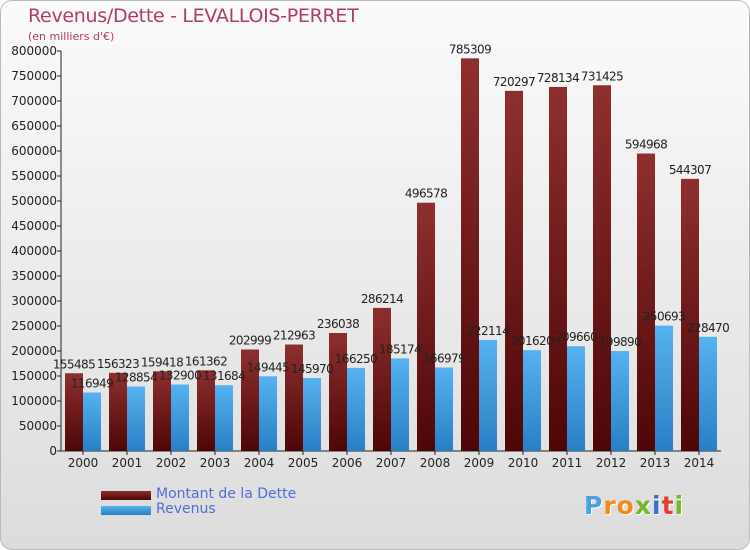 Image resolution: width=750 pixels, height=550 pixels. Describe the element at coordinates (34, 301) in the screenshot. I see `y-tick-label: 300000` at that location.